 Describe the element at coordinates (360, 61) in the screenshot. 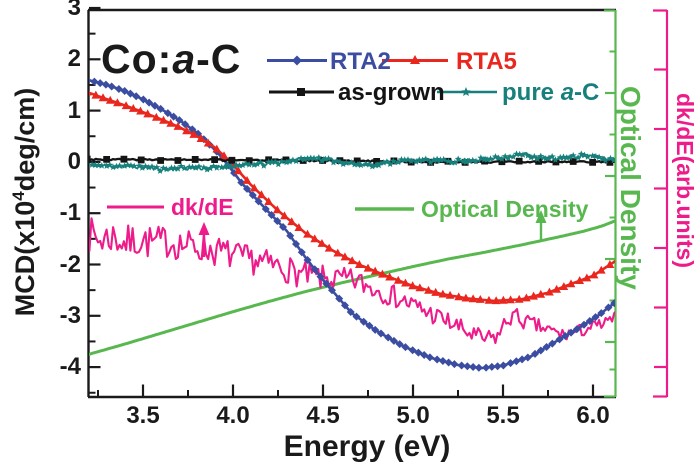

I see `legend-label-rta2: RTA2` at that location.